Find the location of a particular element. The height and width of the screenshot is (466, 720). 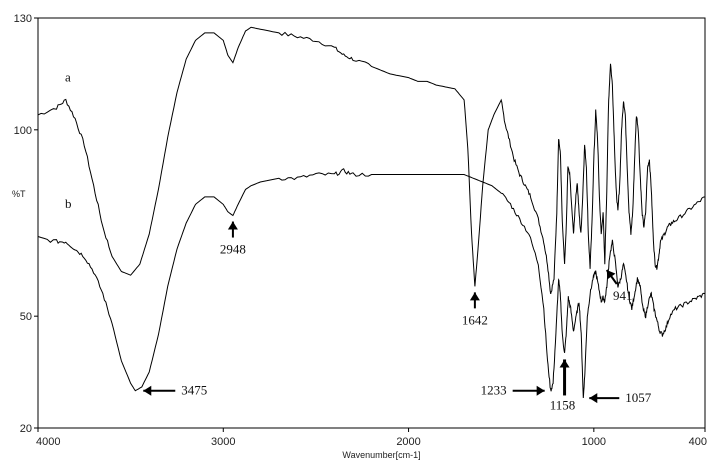

annotation-label: 1057 is located at coordinates (638, 397).